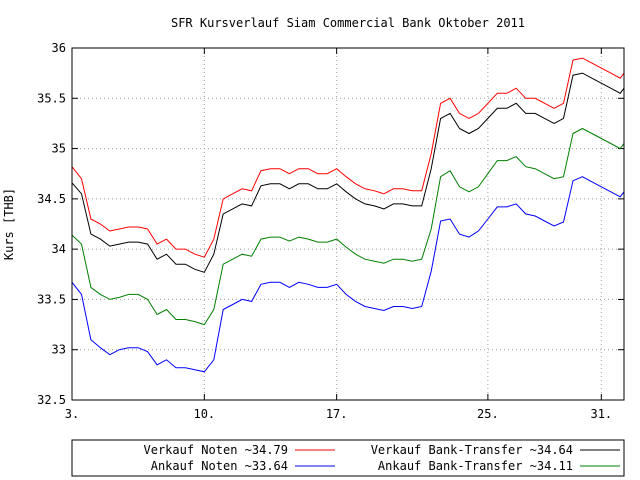 The height and width of the screenshot is (480, 640). What do you see at coordinates (51, 299) in the screenshot?
I see `y-tick-label: 33.5` at bounding box center [51, 299].